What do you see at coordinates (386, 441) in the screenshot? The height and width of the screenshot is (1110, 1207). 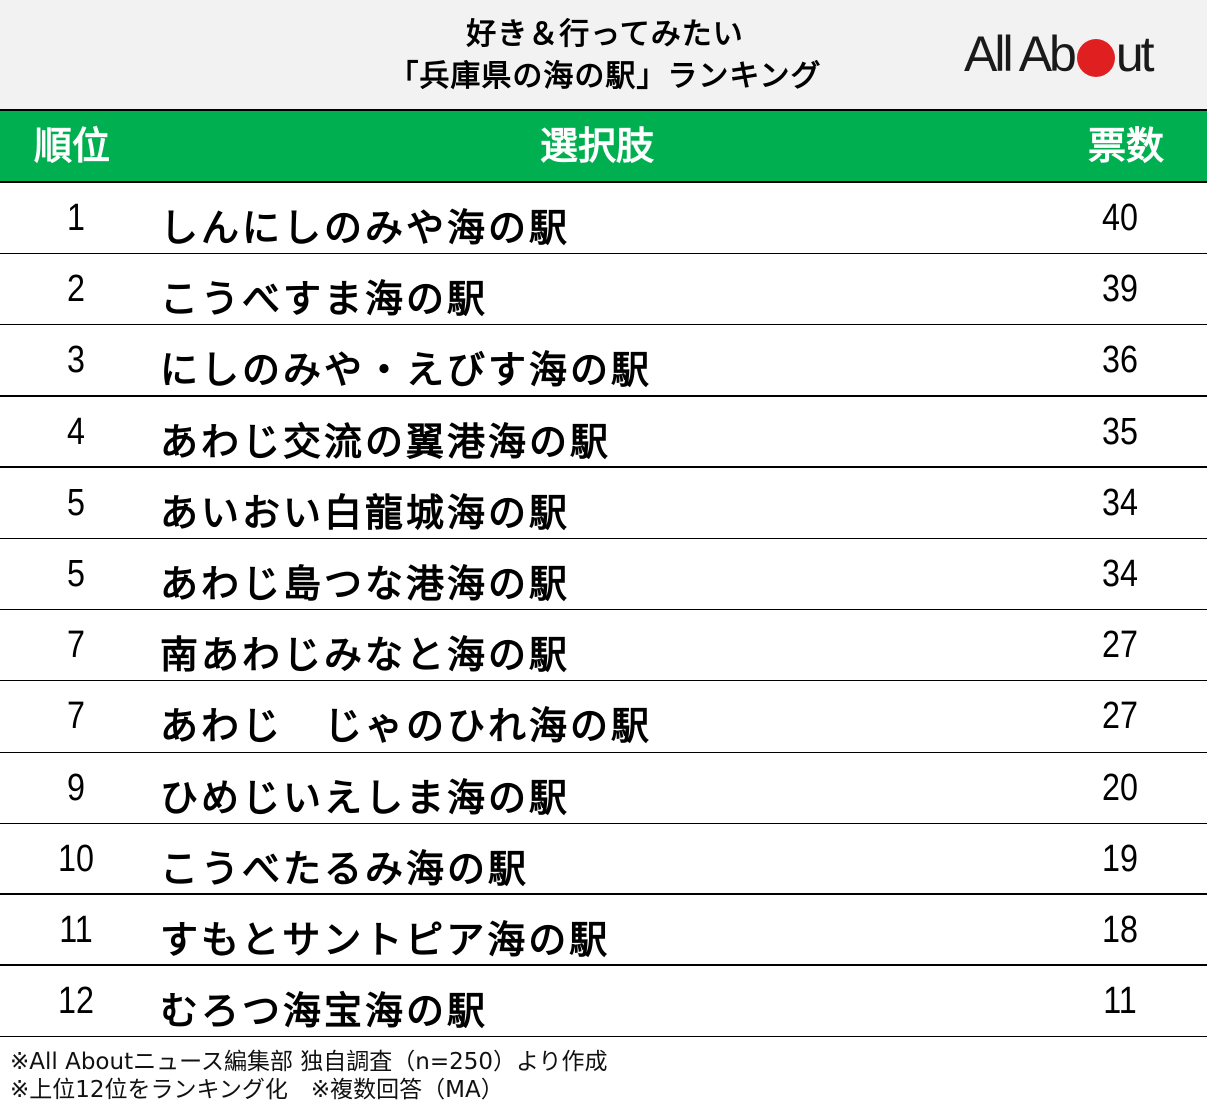 I see `name-cell: あわじ交流の翼港海の駅` at bounding box center [386, 441].